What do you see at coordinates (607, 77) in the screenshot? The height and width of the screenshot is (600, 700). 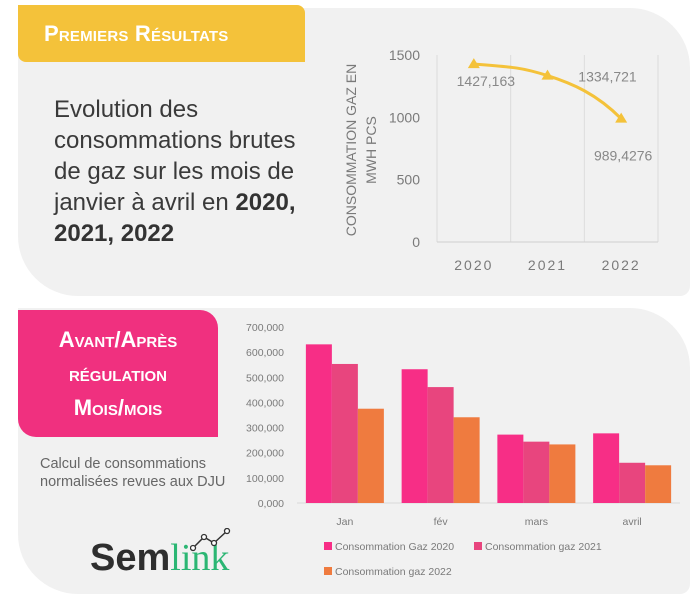 I see `data-label: 1334,721` at bounding box center [607, 77].